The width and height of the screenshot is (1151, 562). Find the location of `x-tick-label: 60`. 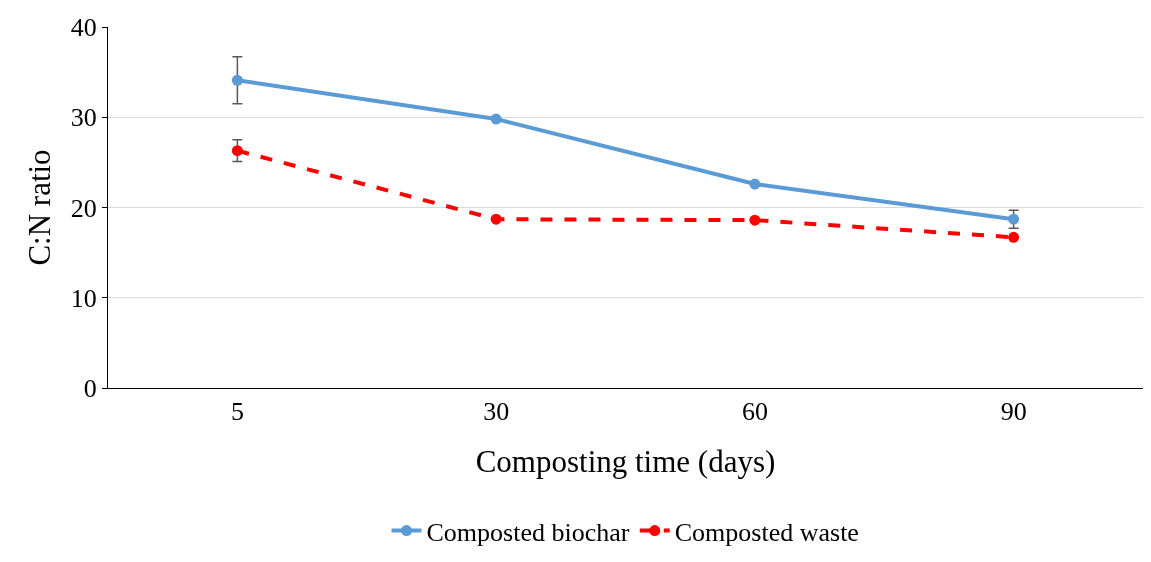

x-tick-label: 60 is located at coordinates (754, 412).